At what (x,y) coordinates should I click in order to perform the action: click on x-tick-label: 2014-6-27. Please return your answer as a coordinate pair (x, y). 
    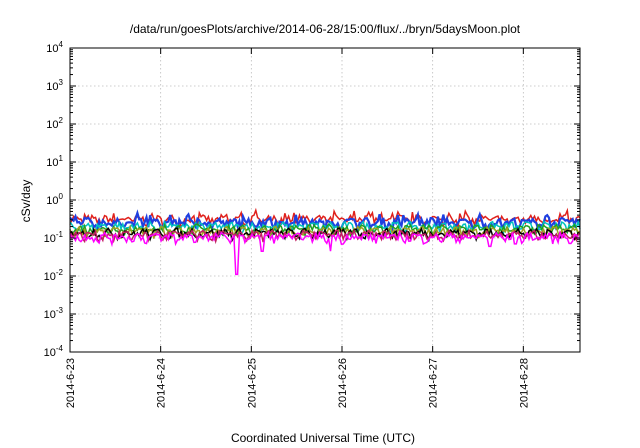
    Looking at the image, I should click on (434, 383).